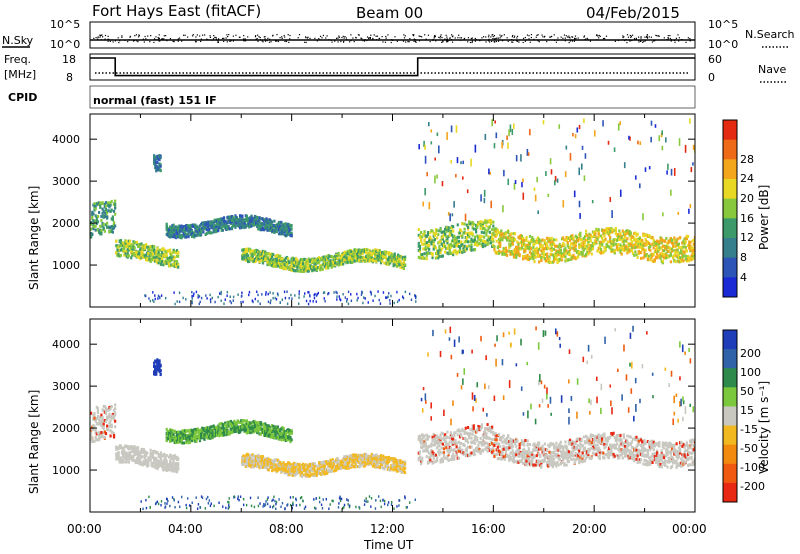 The width and height of the screenshot is (800, 554). I want to click on date-label: 04/Feb/2015, so click(633, 13).